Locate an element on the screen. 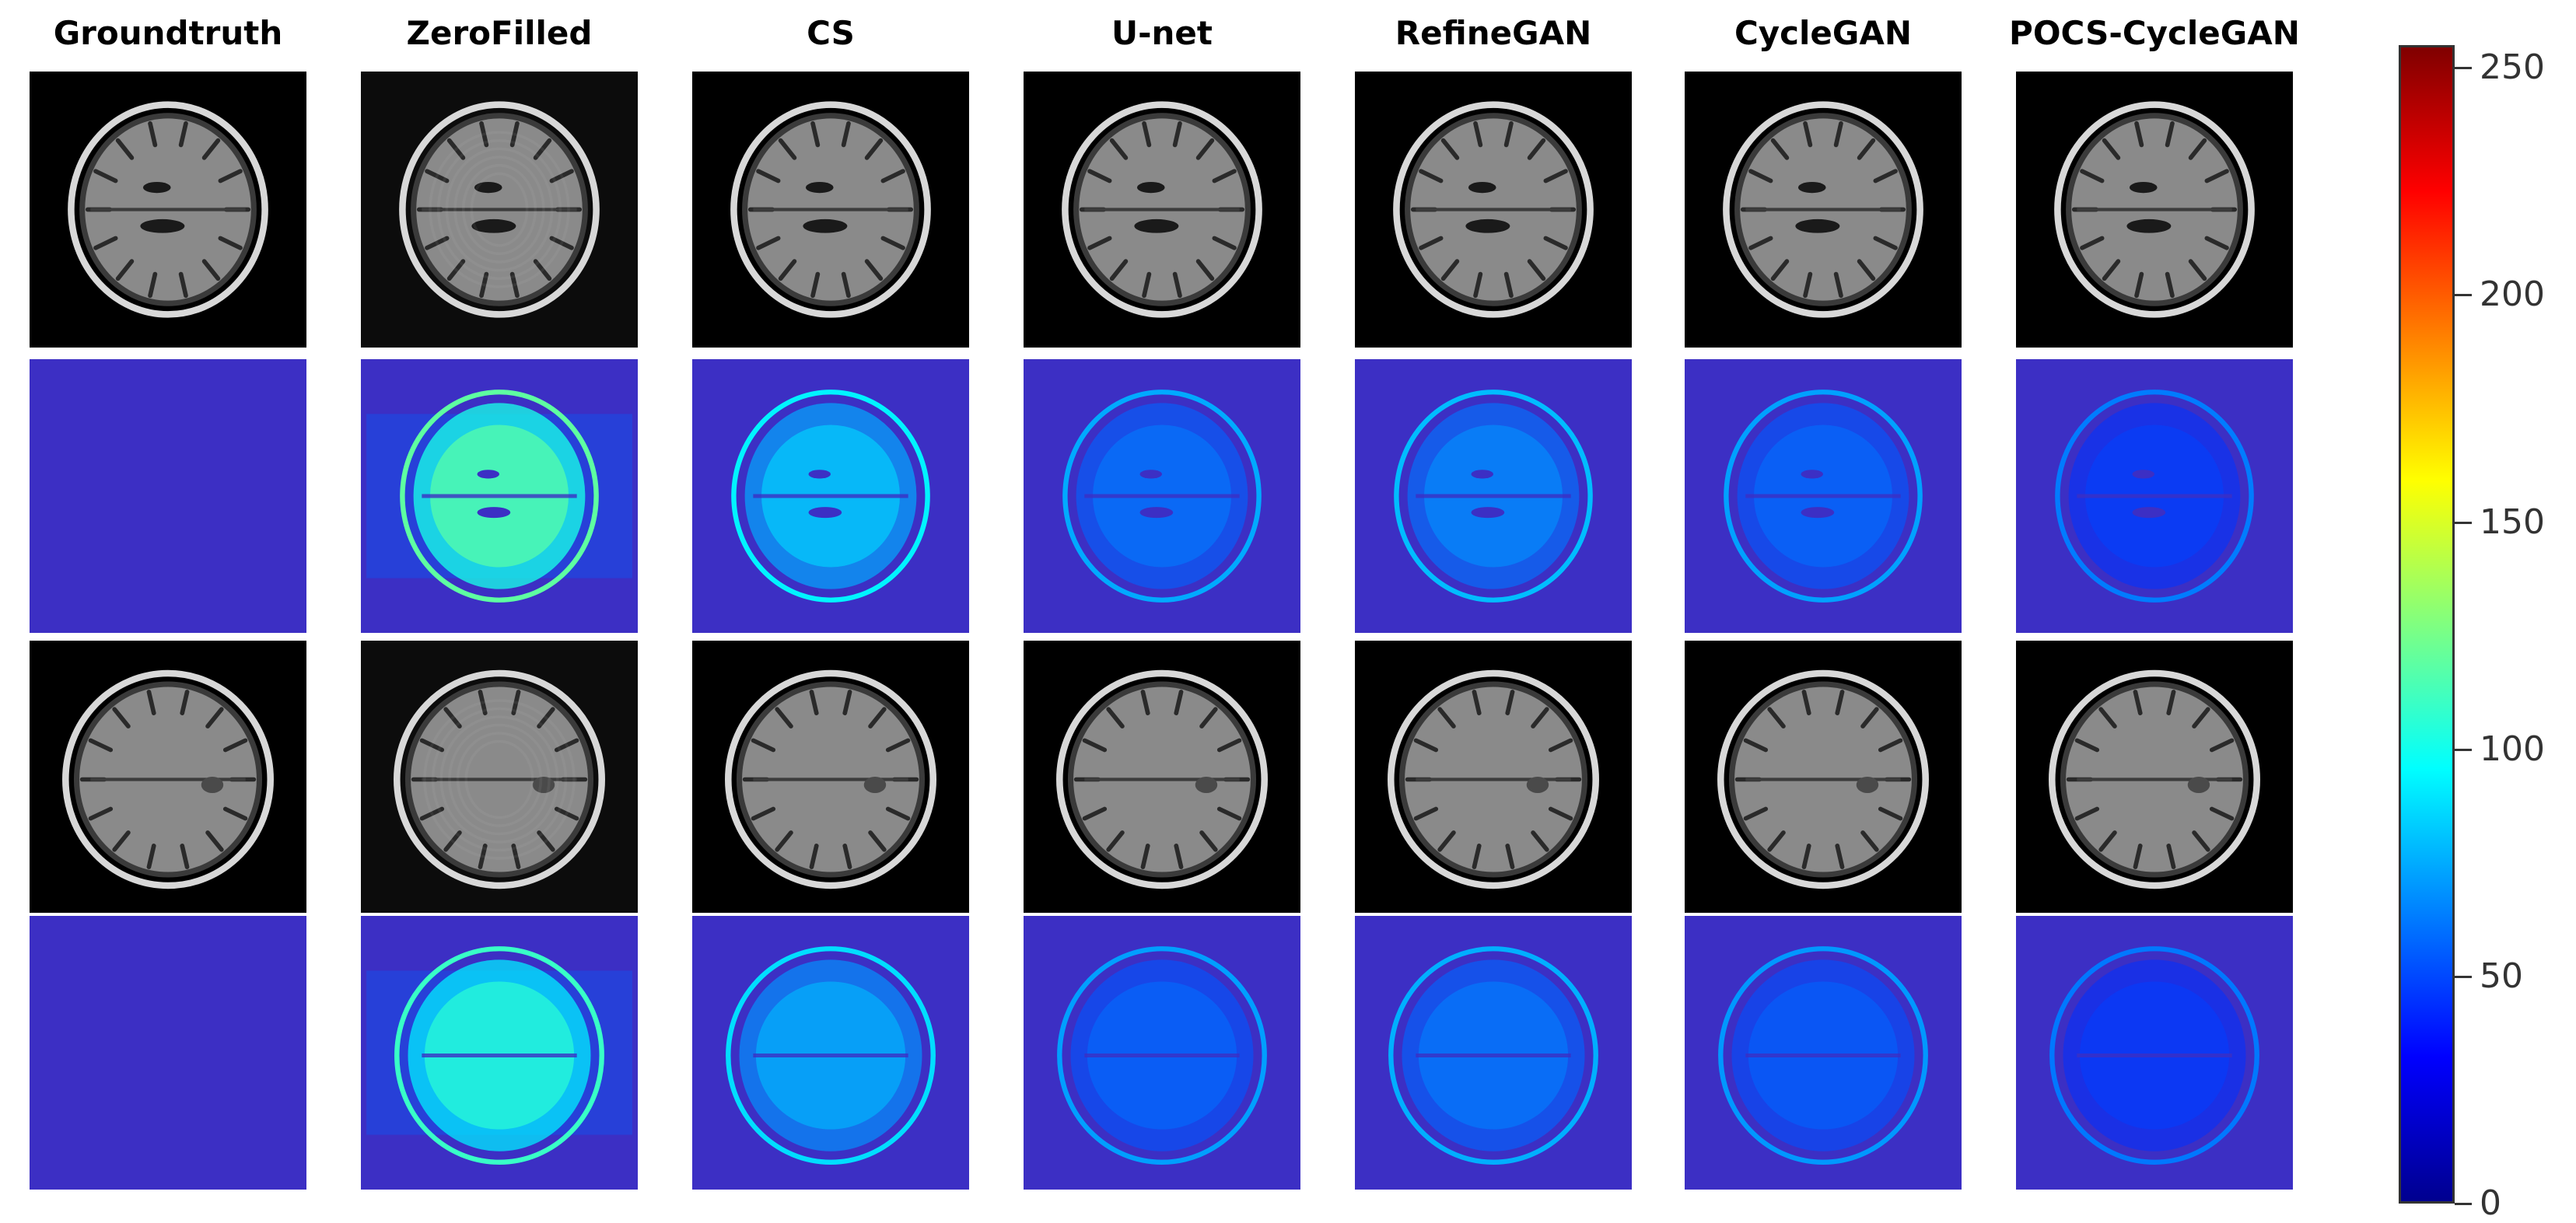 The image size is (2576, 1223). column-title-refinegan: RefineGAN is located at coordinates (1493, 33).